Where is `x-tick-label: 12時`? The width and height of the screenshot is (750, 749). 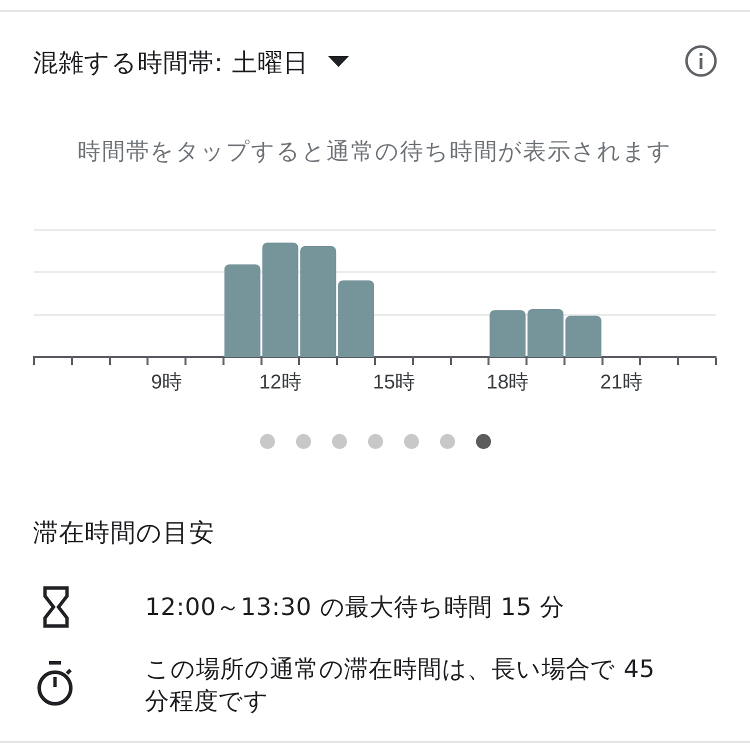 x-tick-label: 12時 is located at coordinates (280, 383).